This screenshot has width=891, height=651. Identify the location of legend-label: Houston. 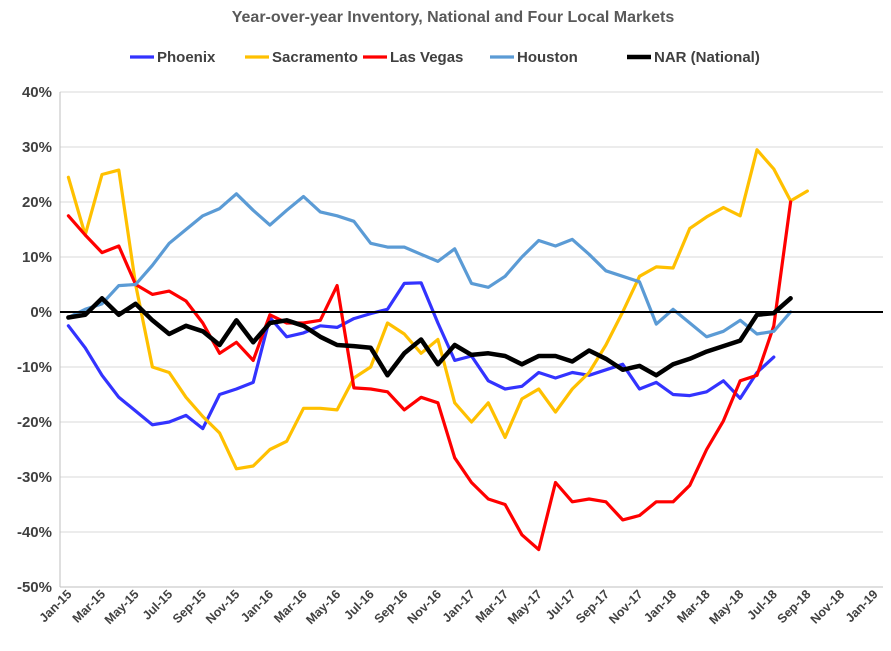
(547, 57).